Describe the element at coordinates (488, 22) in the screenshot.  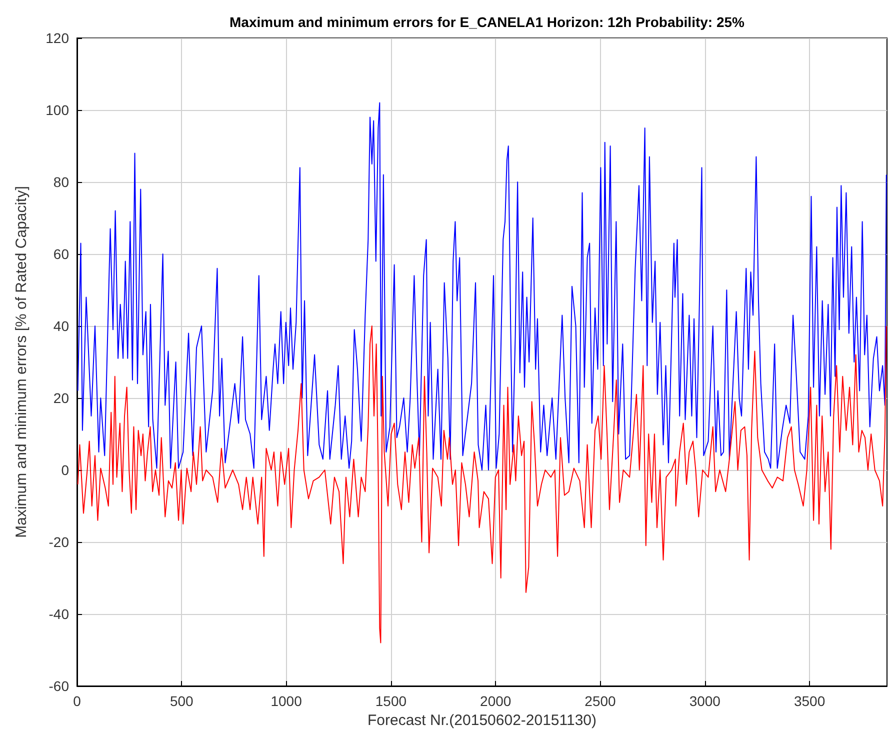
I see `chart-title: Maximum and minimum errors for E_CANELA1 Horizon: 12h Probability: 25%` at that location.